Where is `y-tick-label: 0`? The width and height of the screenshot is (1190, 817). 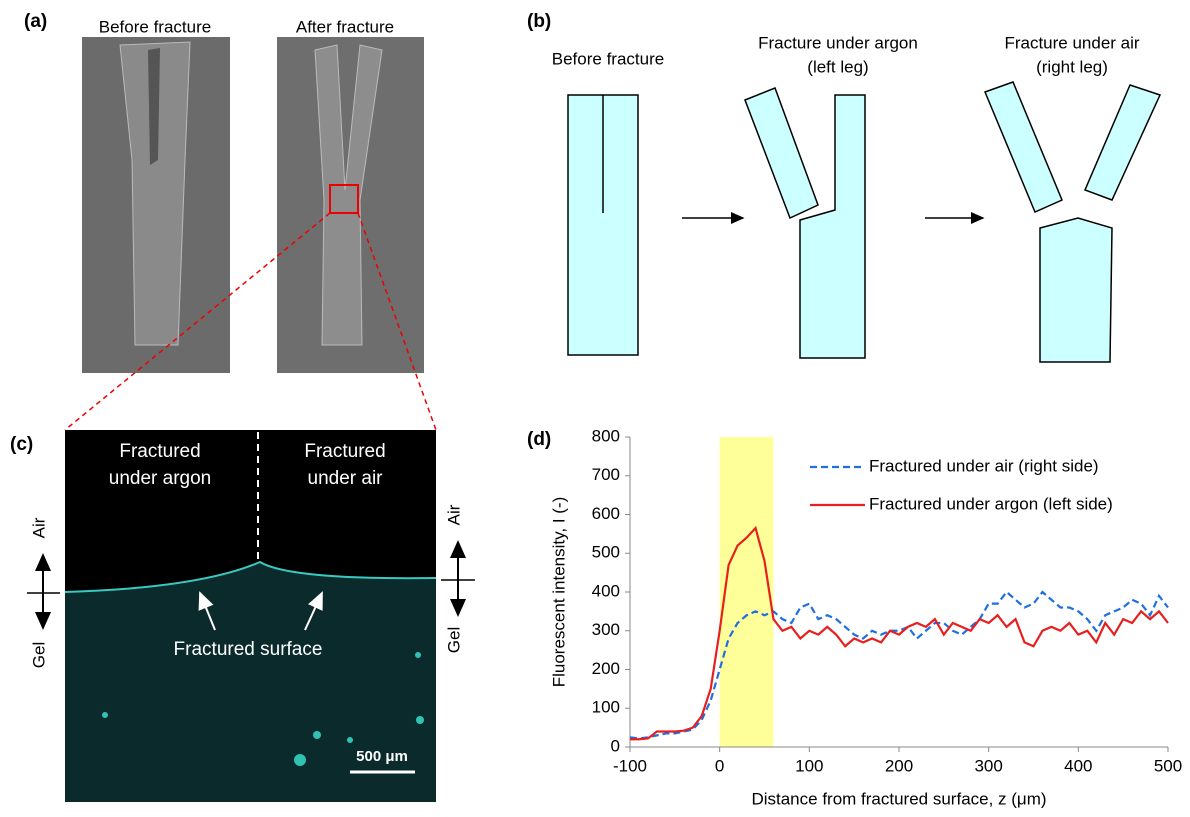
y-tick-label: 0 is located at coordinates (615, 745).